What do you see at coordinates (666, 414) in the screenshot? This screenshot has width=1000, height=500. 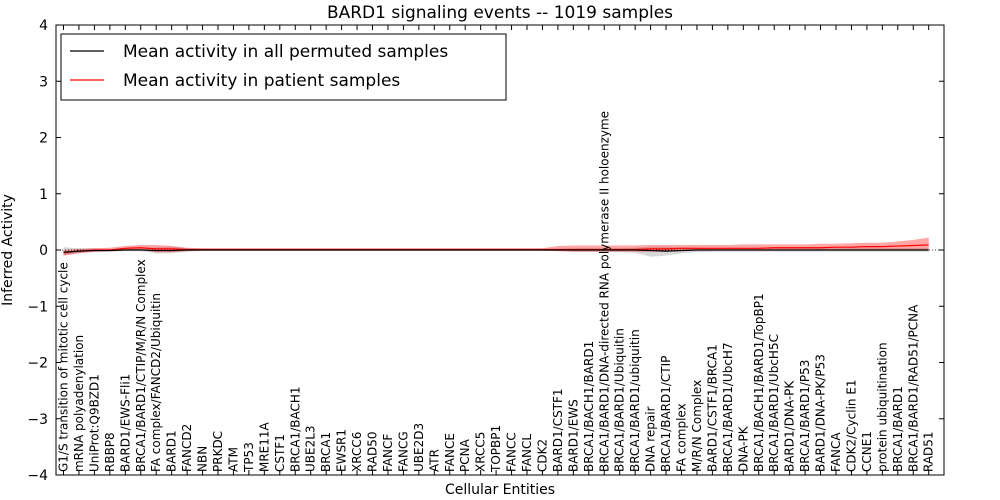 I see `x-tick-label: BRCA1/BARD1/CTIP` at bounding box center [666, 414].